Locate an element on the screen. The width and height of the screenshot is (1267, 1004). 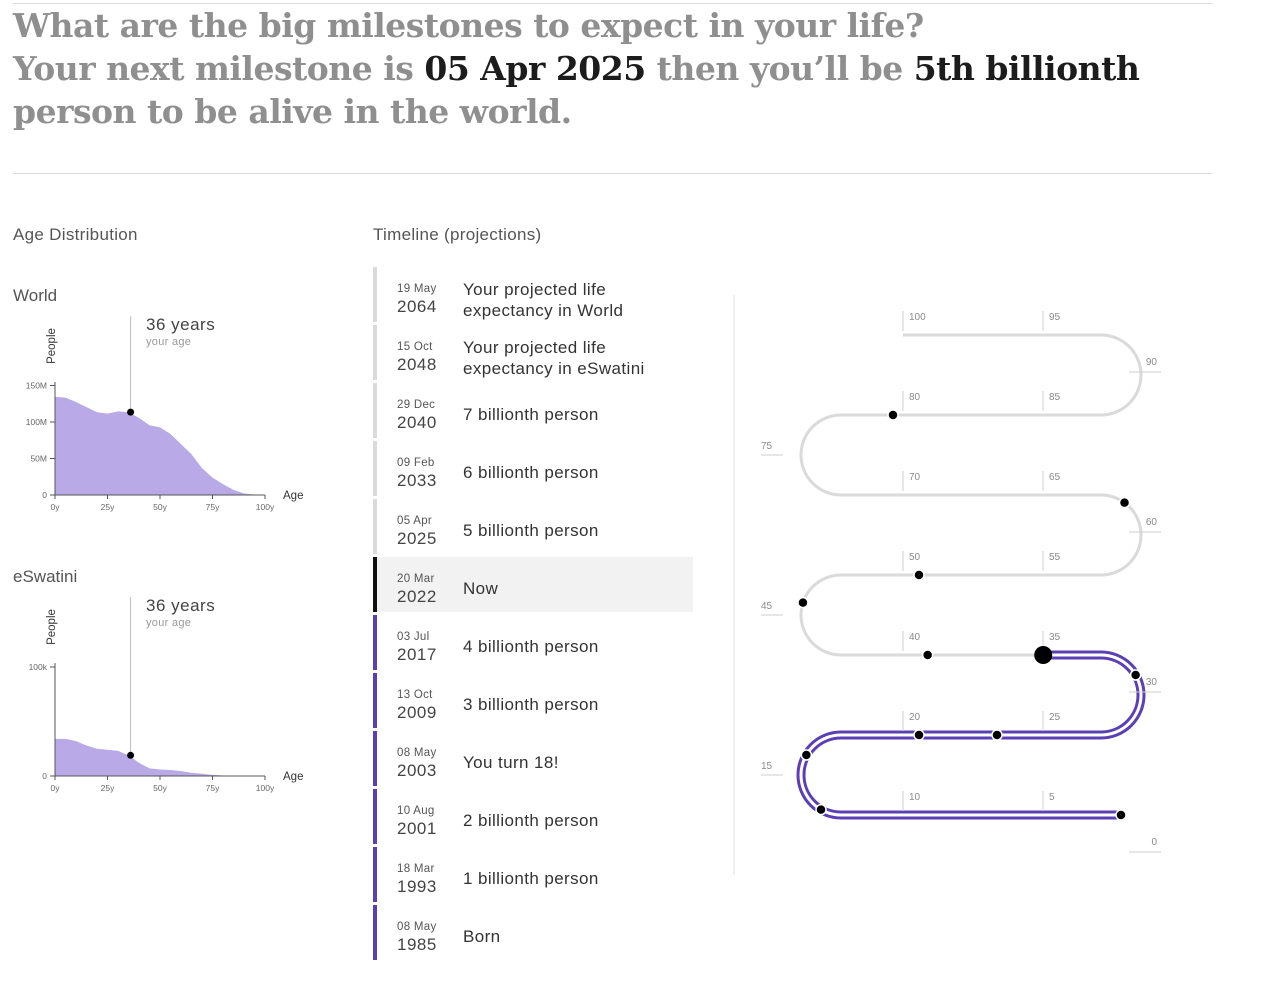
headline-suffix: person to be alive in the world. is located at coordinates (292, 111).